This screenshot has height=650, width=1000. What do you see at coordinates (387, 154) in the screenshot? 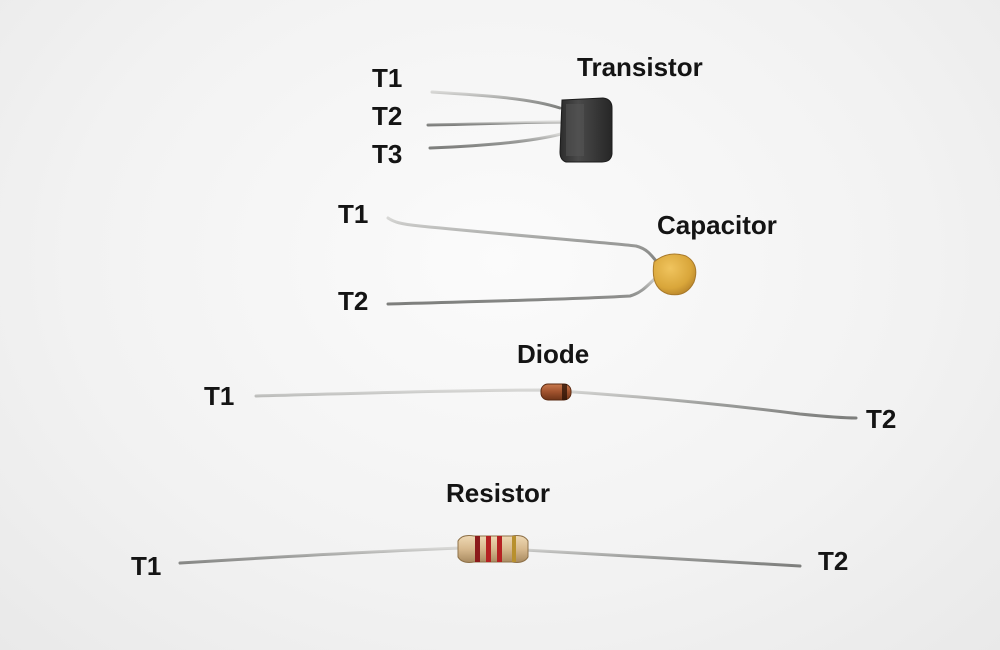
I see `transistor-terminal-t3: T3` at bounding box center [387, 154].